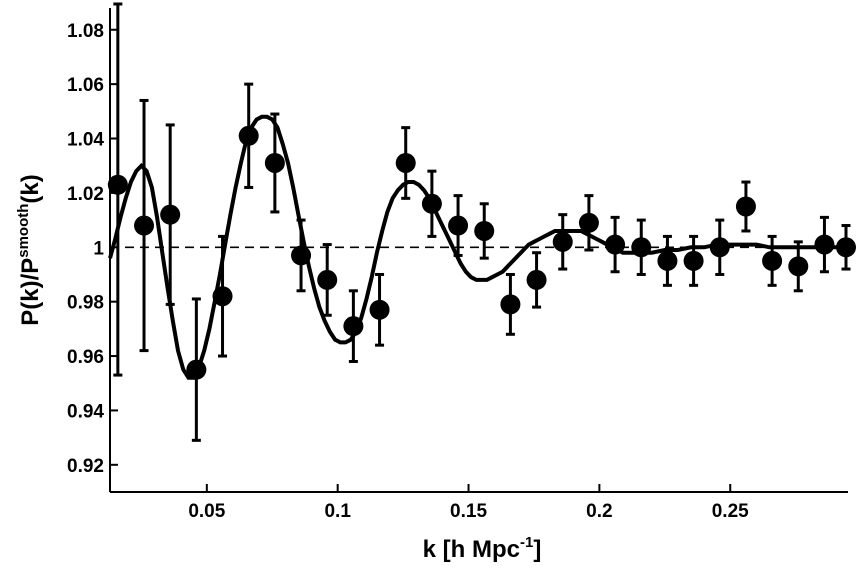 This screenshot has width=857, height=570. I want to click on x-tick-label: 0.2, so click(599, 511).